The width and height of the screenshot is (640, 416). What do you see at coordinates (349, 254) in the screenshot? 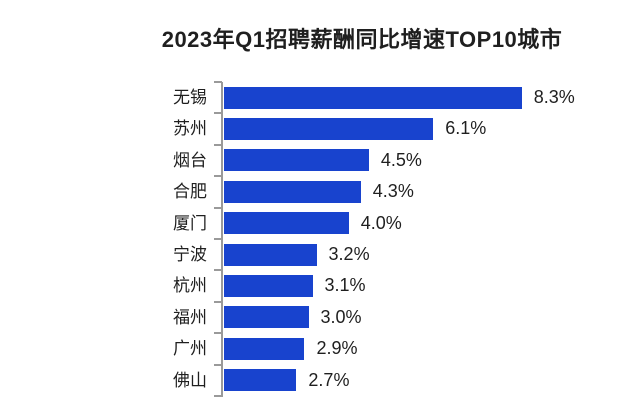
I see `value-label: 3.2%` at bounding box center [349, 254].